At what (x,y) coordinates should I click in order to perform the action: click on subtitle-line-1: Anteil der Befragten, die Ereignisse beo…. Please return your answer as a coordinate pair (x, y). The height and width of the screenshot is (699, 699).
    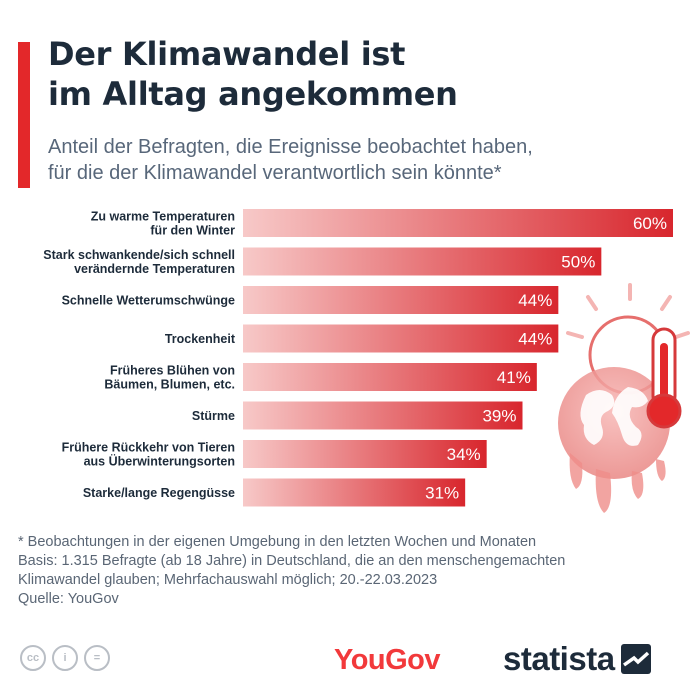
    Looking at the image, I should click on (290, 147).